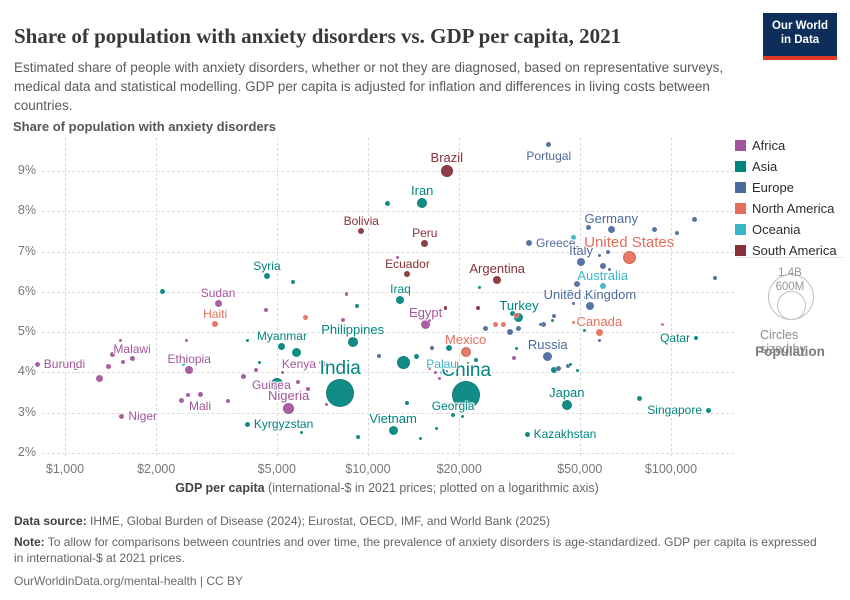 Image resolution: width=850 pixels, height=600 pixels. I want to click on data-point-turkey, so click(519, 318).